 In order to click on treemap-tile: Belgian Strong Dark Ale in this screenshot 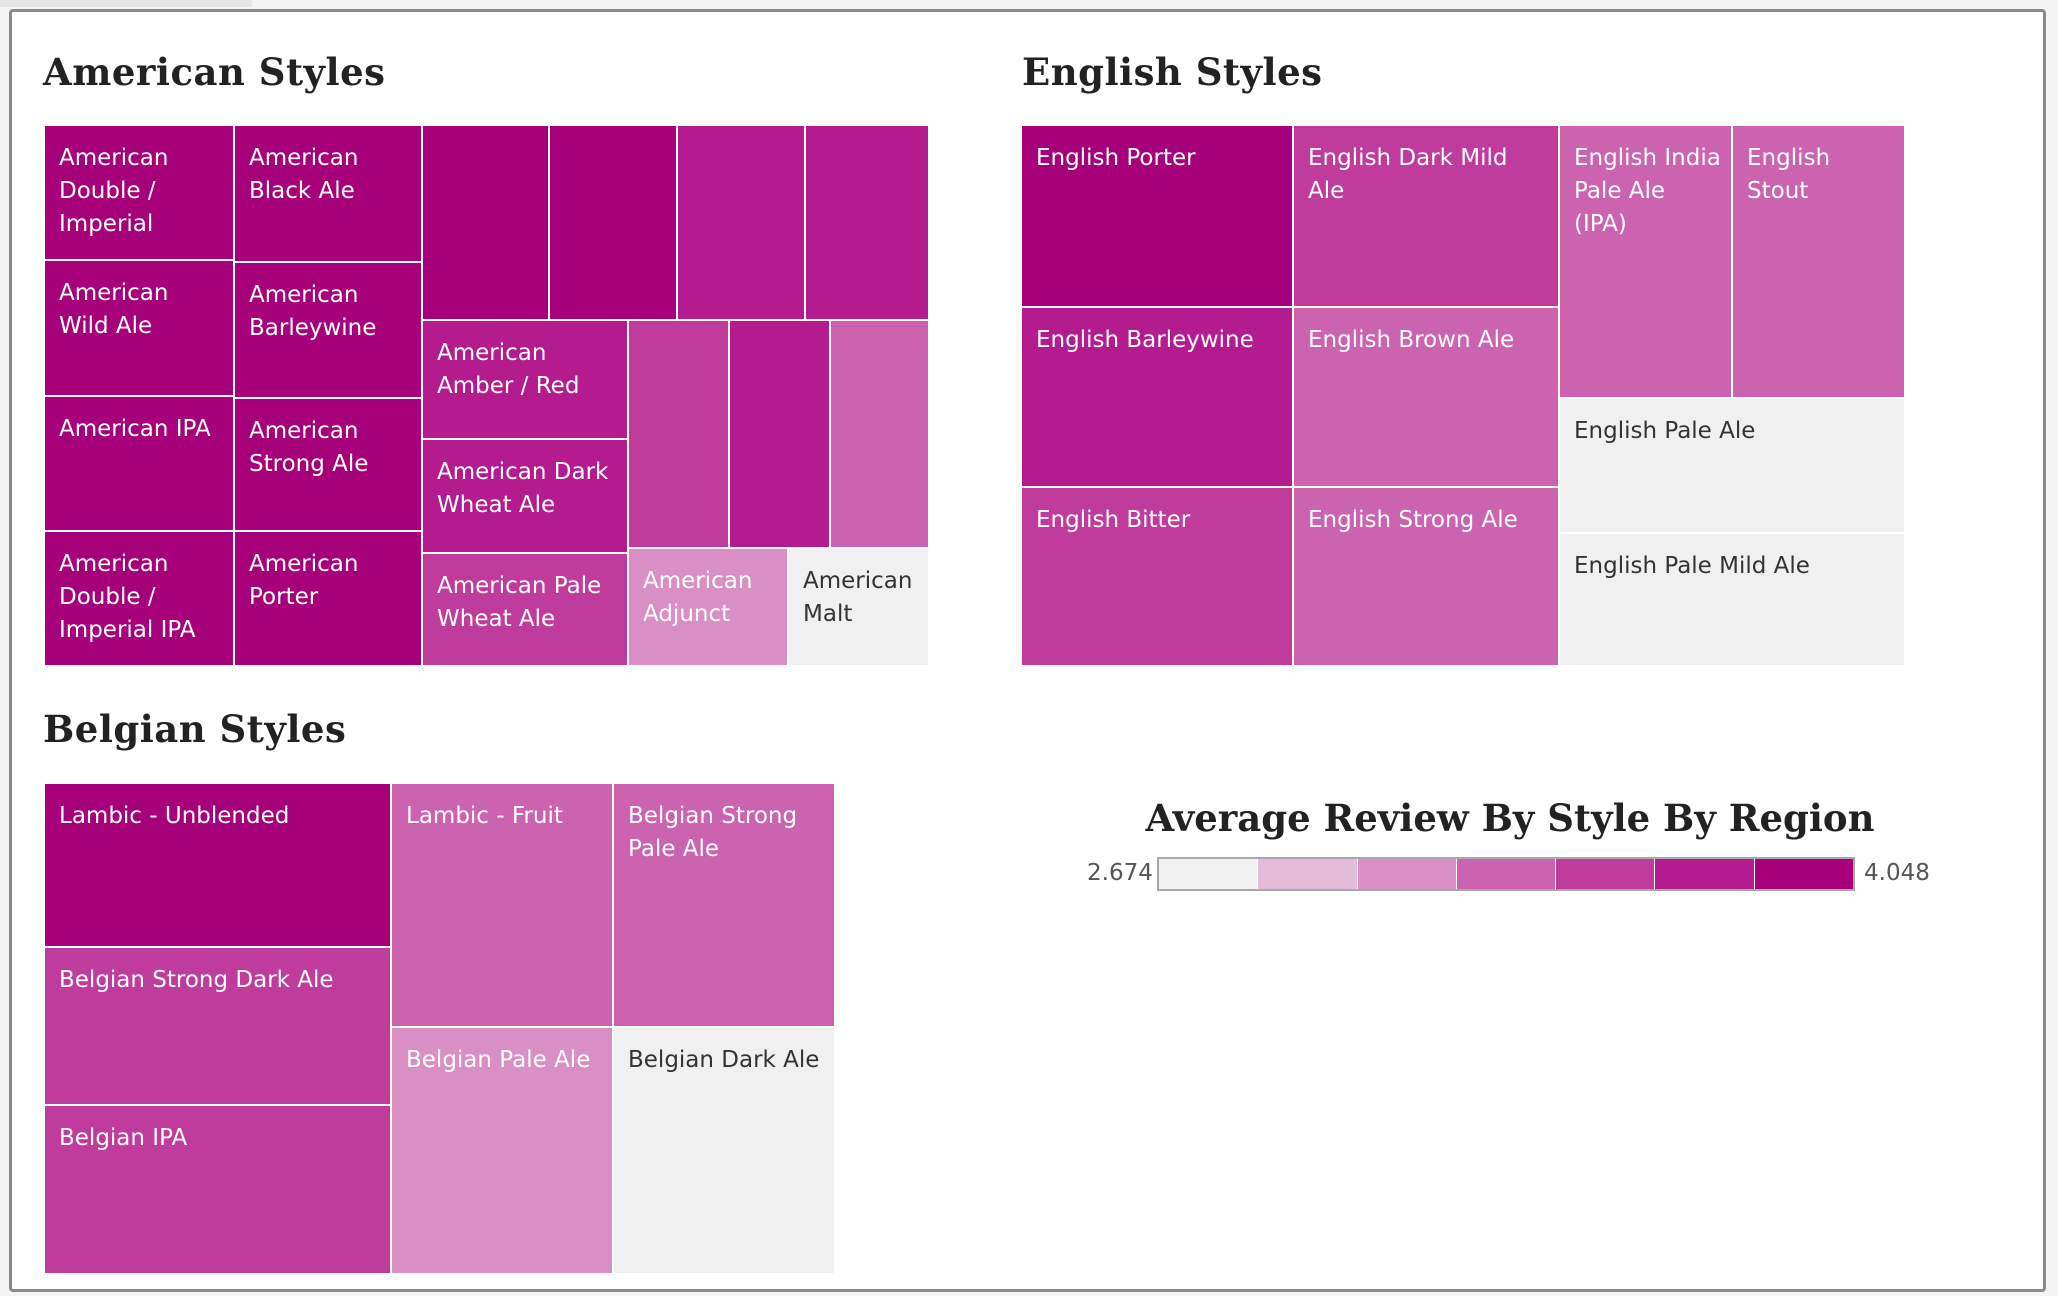, I will do `click(218, 1027)`.